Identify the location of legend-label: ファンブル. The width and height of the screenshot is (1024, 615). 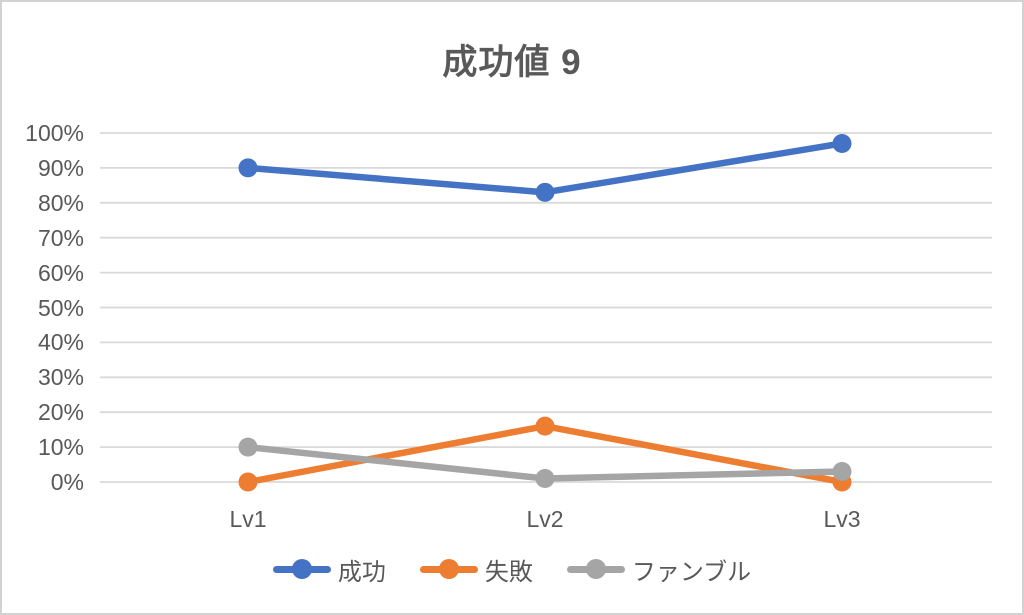
(691, 572).